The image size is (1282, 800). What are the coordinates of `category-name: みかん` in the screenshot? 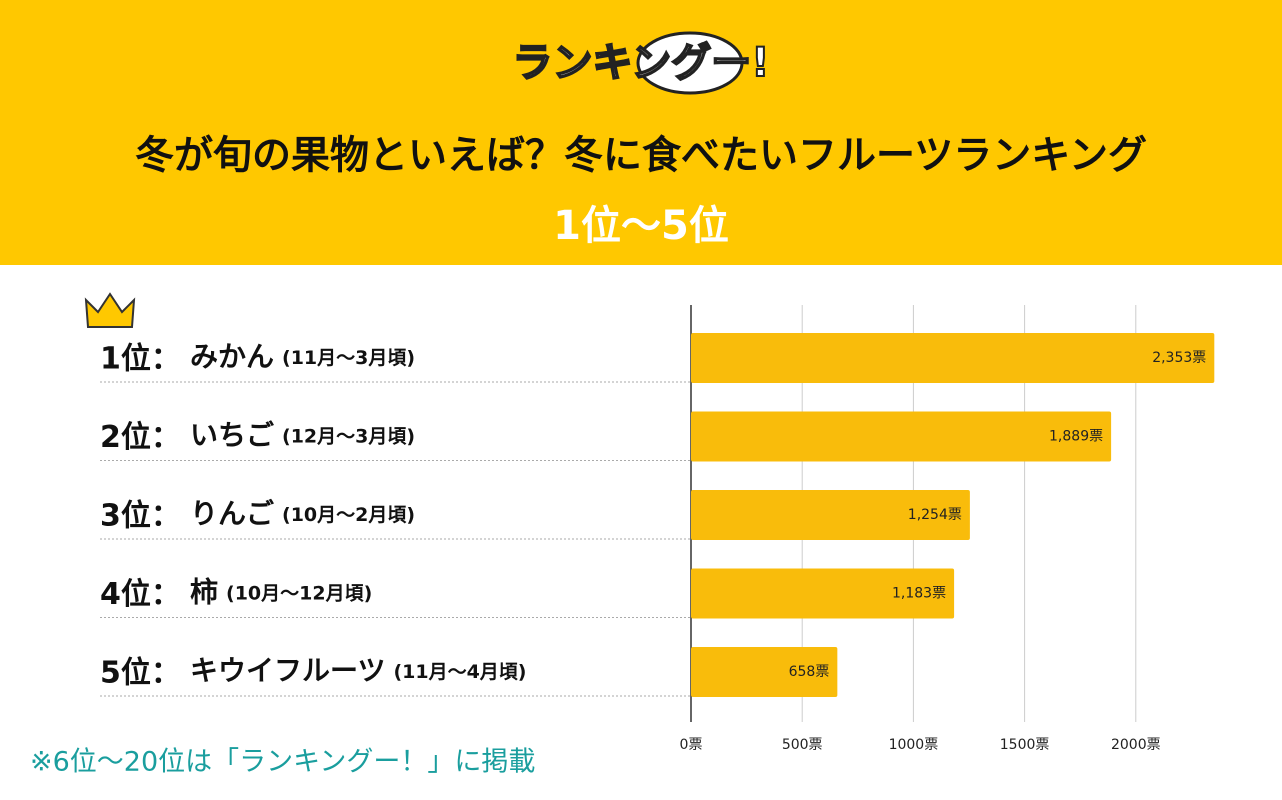 It's located at (232, 356).